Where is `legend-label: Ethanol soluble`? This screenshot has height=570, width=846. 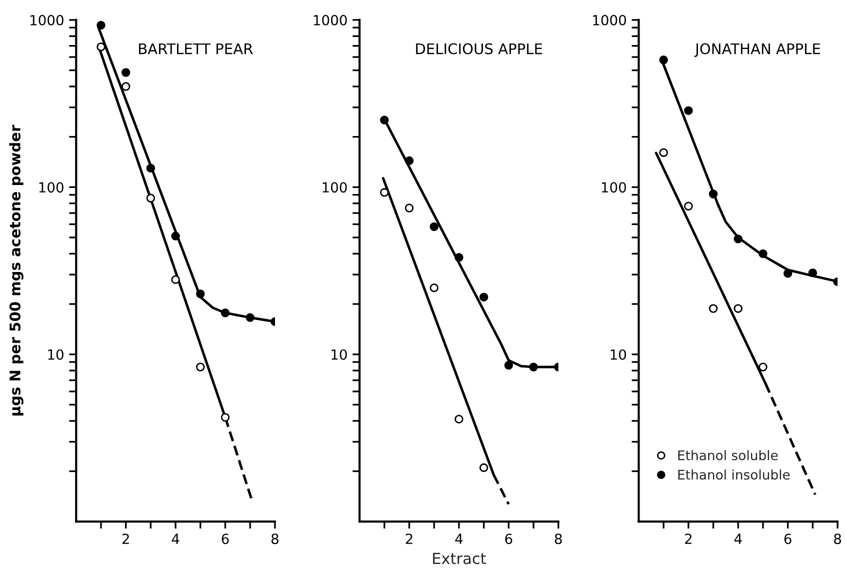 legend-label: Ethanol soluble is located at coordinates (728, 455).